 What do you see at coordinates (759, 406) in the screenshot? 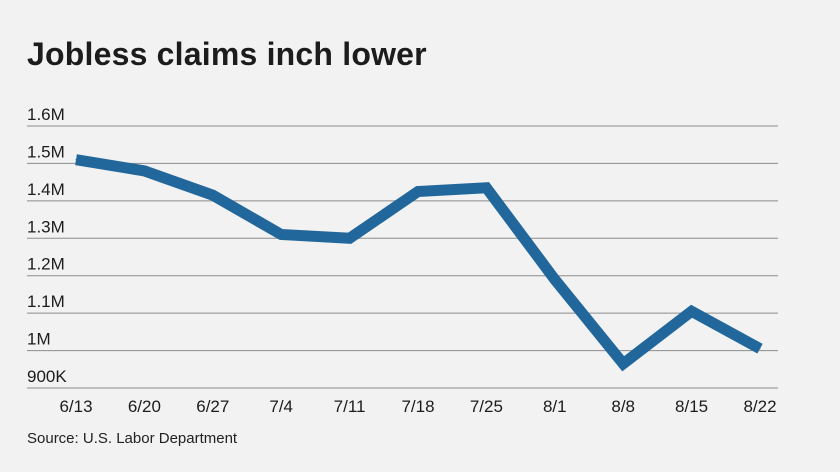
I see `x-tick-label: 8/22` at bounding box center [759, 406].